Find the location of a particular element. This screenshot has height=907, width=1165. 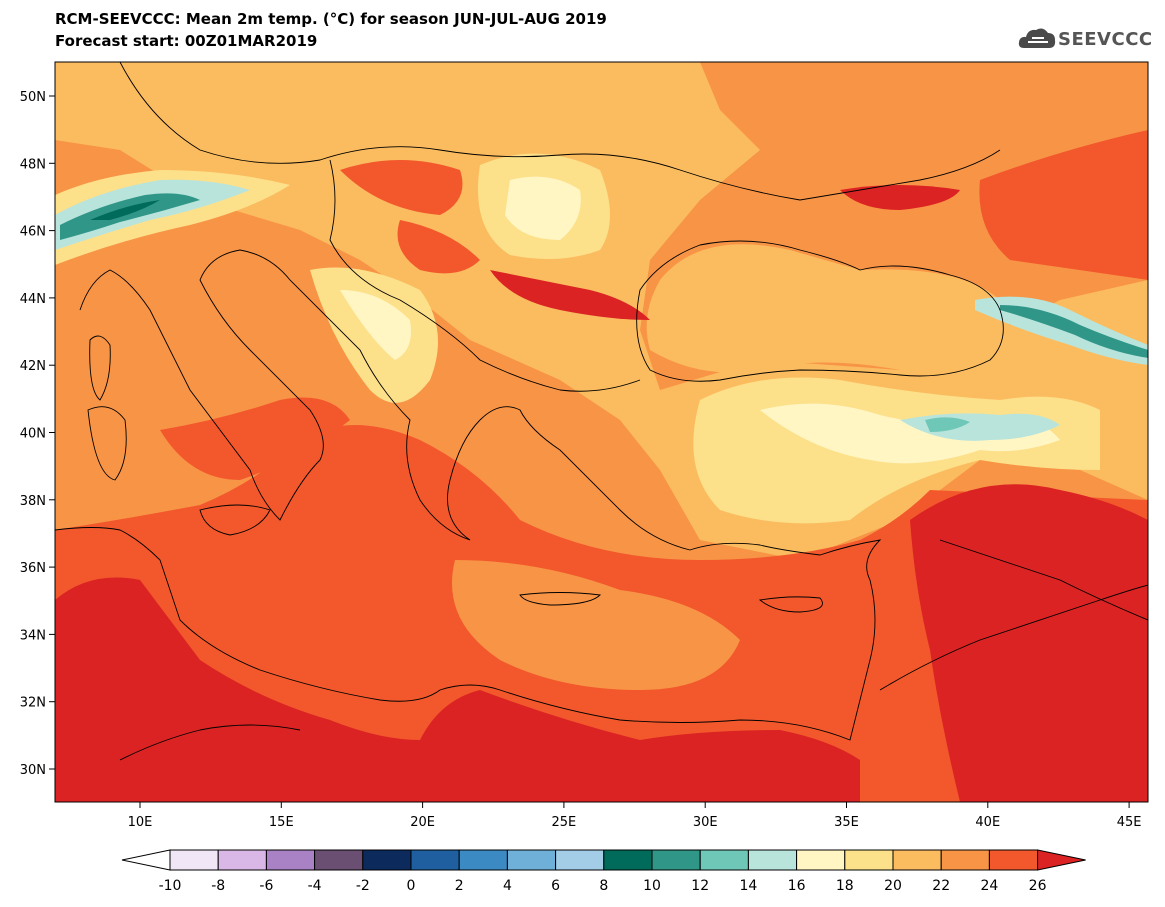

colorbar-label: 10 is located at coordinates (652, 886).